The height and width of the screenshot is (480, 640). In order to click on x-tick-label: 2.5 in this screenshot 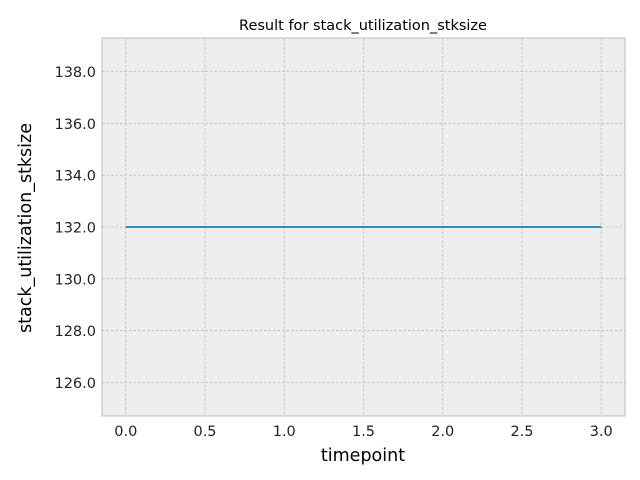, I will do `click(521, 432)`.